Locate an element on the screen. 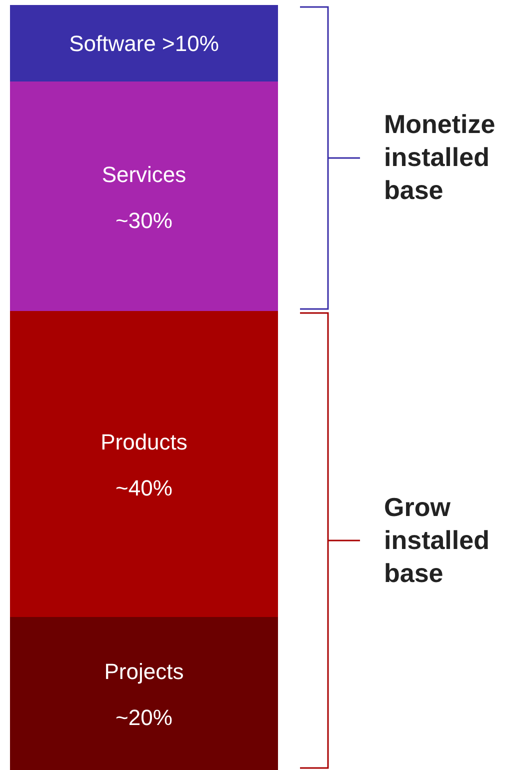  series-label: Projects is located at coordinates (144, 671).